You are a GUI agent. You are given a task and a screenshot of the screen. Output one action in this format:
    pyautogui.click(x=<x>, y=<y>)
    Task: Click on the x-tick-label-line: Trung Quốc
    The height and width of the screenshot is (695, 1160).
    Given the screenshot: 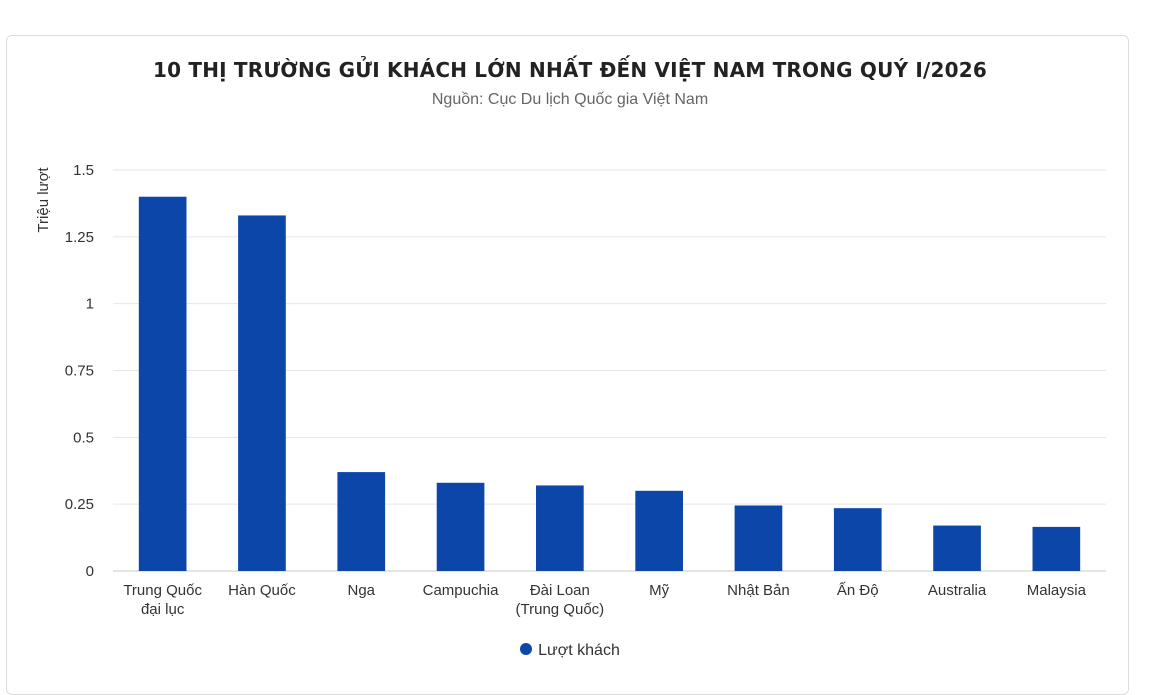 What is the action you would take?
    pyautogui.click(x=162, y=590)
    